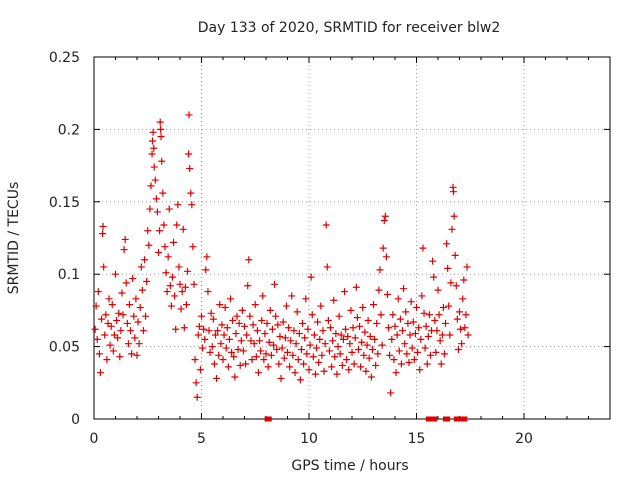  What do you see at coordinates (349, 466) in the screenshot?
I see `x-axis-label: GPS time / hours` at bounding box center [349, 466].